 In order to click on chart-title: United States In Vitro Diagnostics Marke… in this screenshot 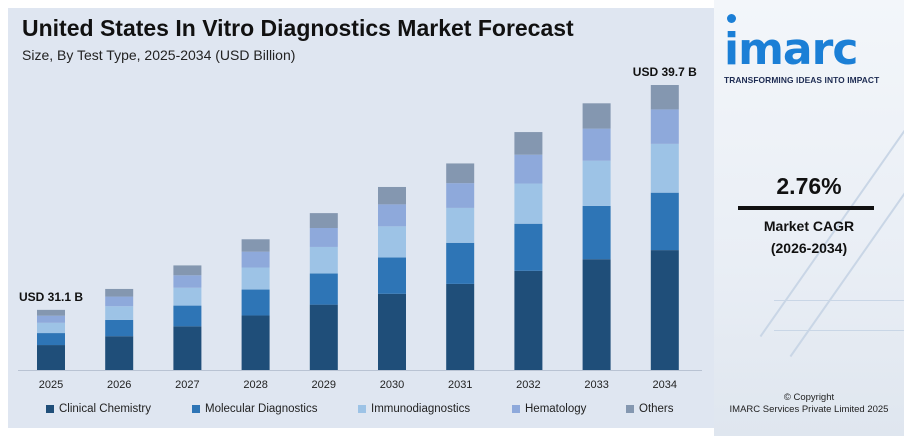, I will do `click(298, 28)`.